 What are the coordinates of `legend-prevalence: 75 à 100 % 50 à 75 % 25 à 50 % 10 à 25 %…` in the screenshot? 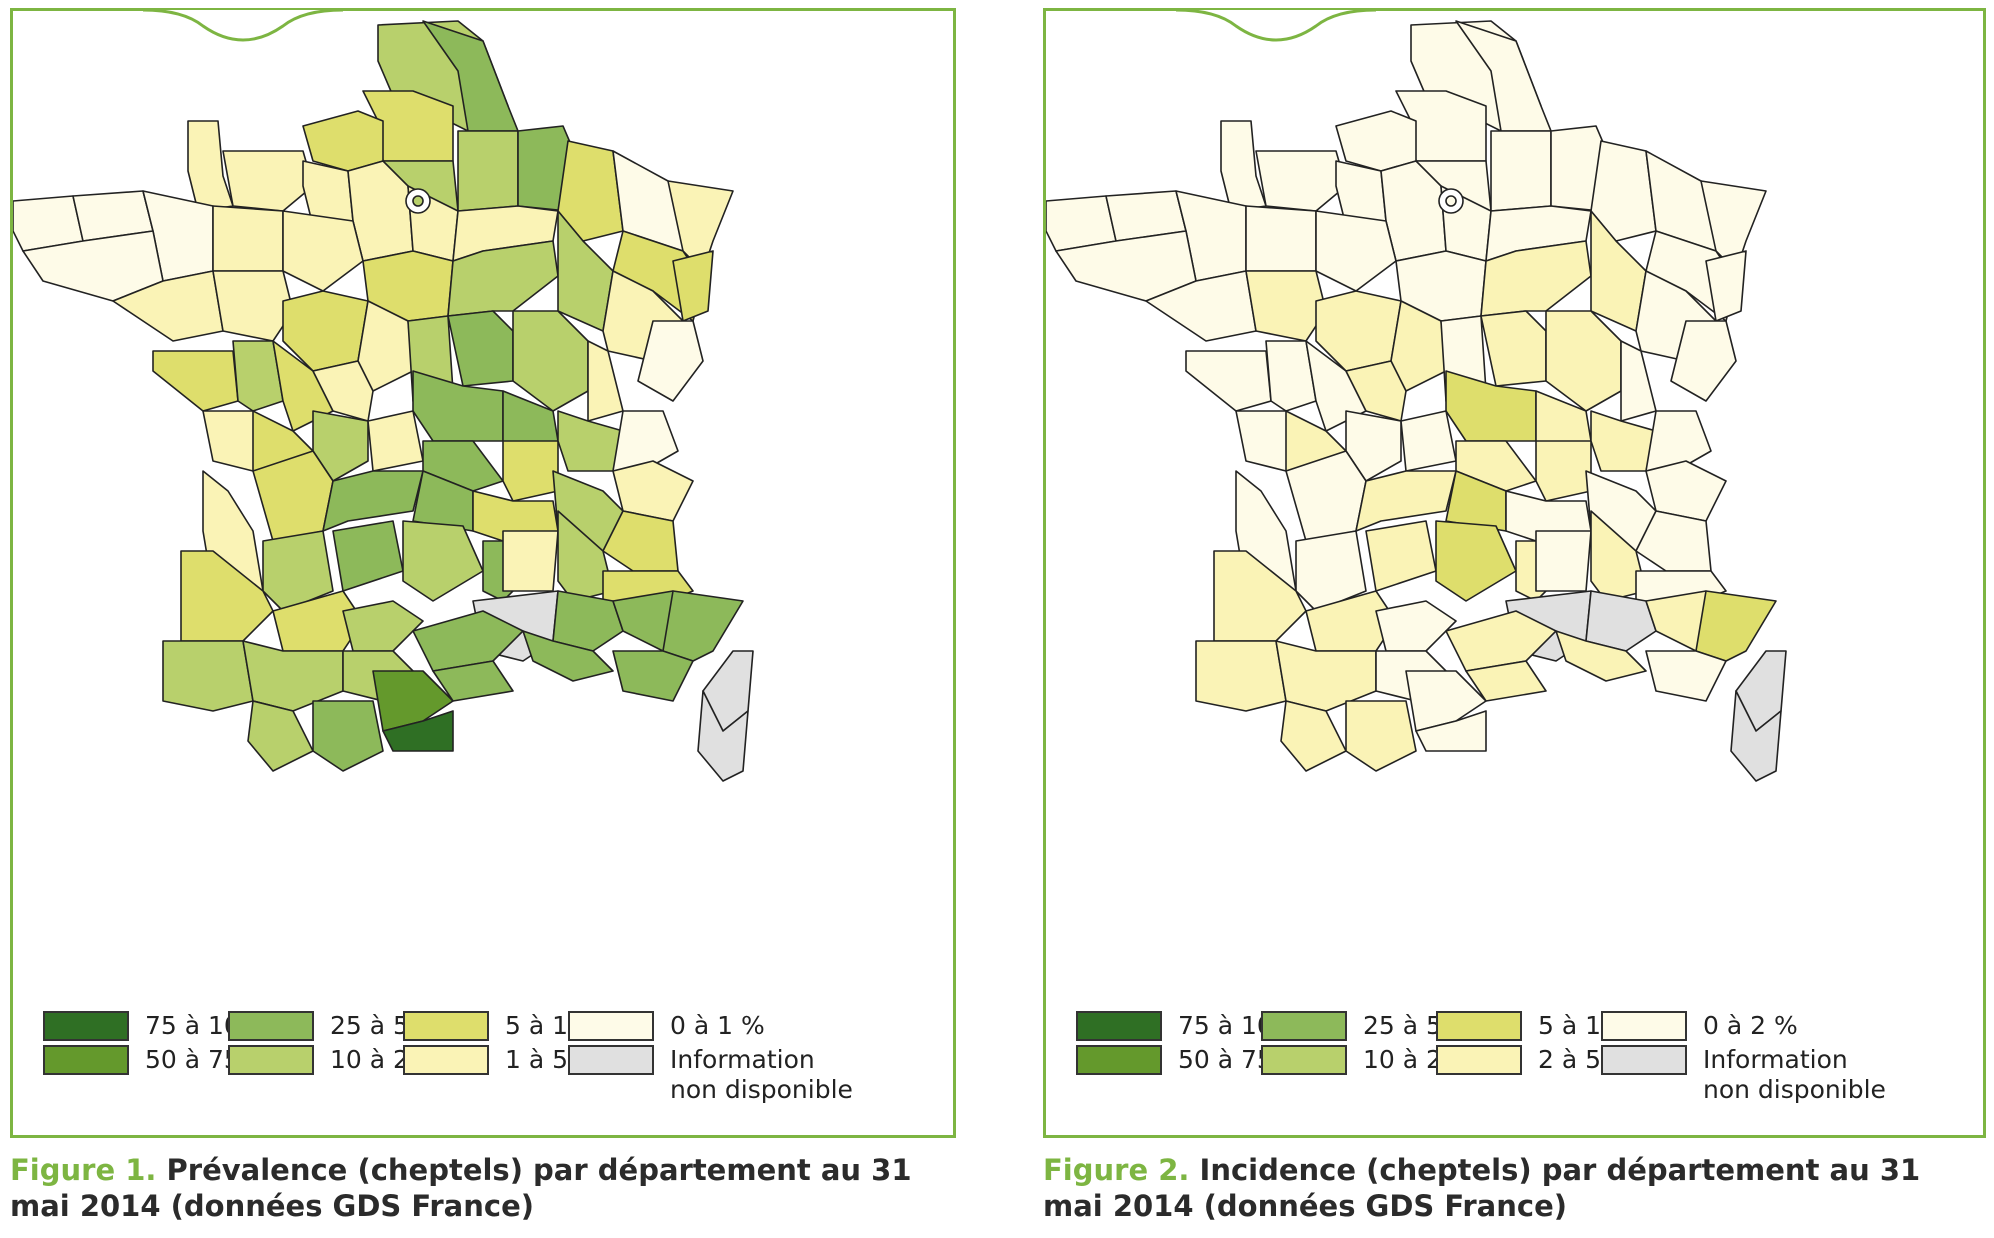 It's located at (493, 1071).